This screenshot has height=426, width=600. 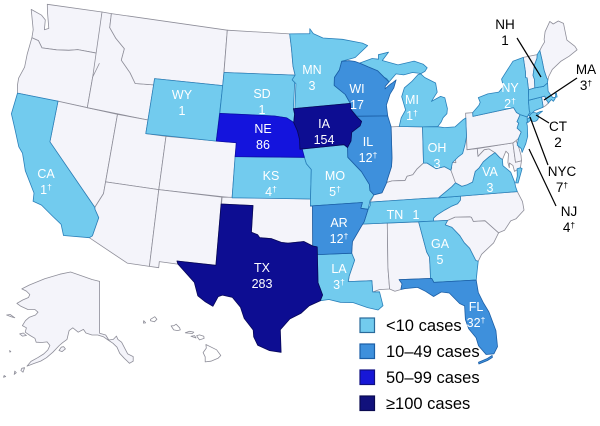 What do you see at coordinates (433, 352) in the screenshot?
I see `svg-text: 10–49 cases` at bounding box center [433, 352].